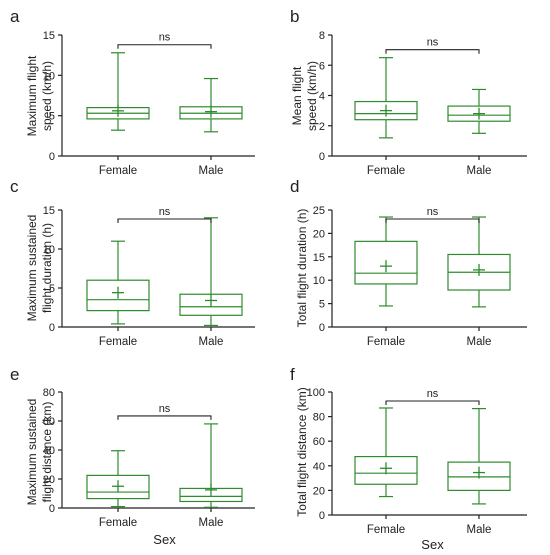  Describe the element at coordinates (322, 36) in the screenshot. I see `y-tick-label: 8` at that location.